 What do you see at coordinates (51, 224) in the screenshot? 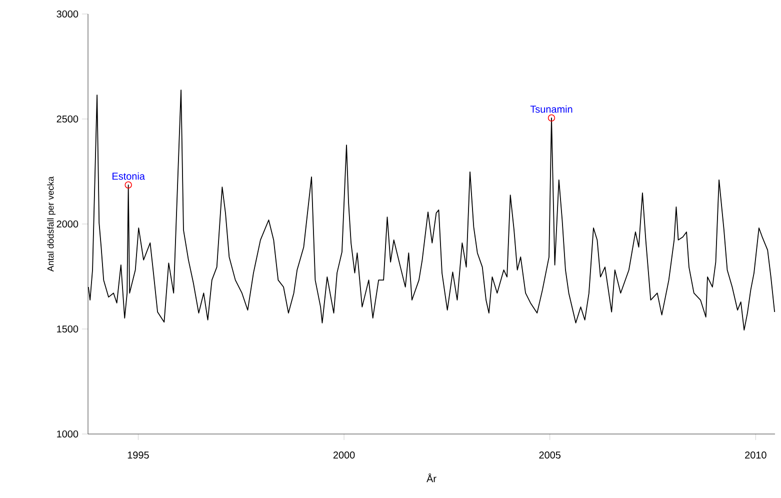
I see `y-axis-title: Antal dödsfall per vecka` at bounding box center [51, 224].